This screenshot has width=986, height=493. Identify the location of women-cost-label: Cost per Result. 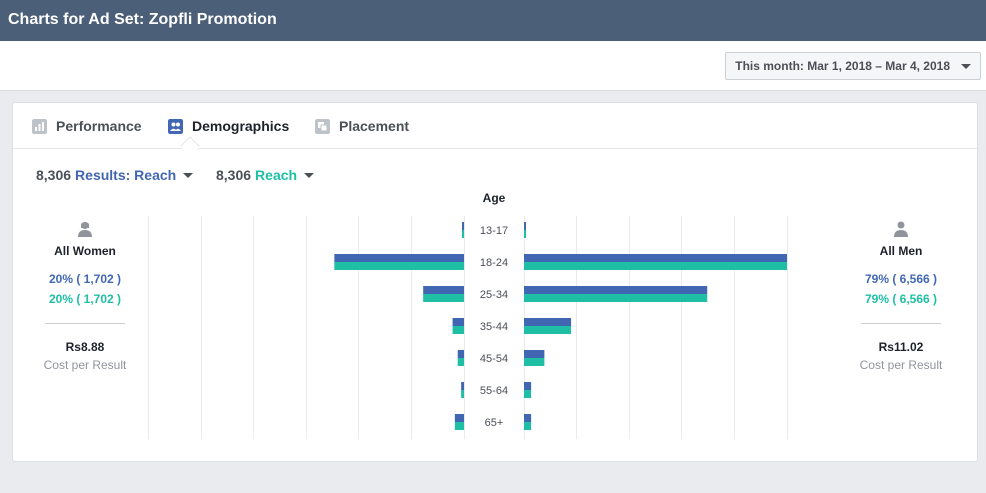
(85, 365).